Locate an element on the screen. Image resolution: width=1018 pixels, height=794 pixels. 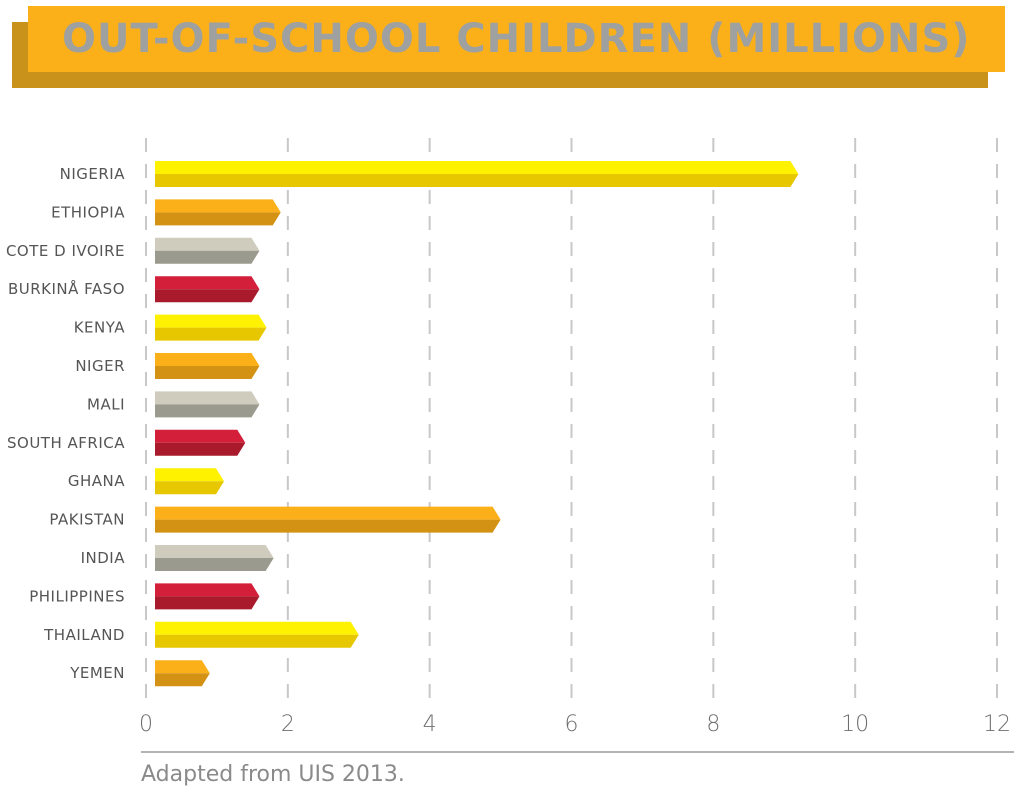
category-label: ETHIOPIA is located at coordinates (88, 212).